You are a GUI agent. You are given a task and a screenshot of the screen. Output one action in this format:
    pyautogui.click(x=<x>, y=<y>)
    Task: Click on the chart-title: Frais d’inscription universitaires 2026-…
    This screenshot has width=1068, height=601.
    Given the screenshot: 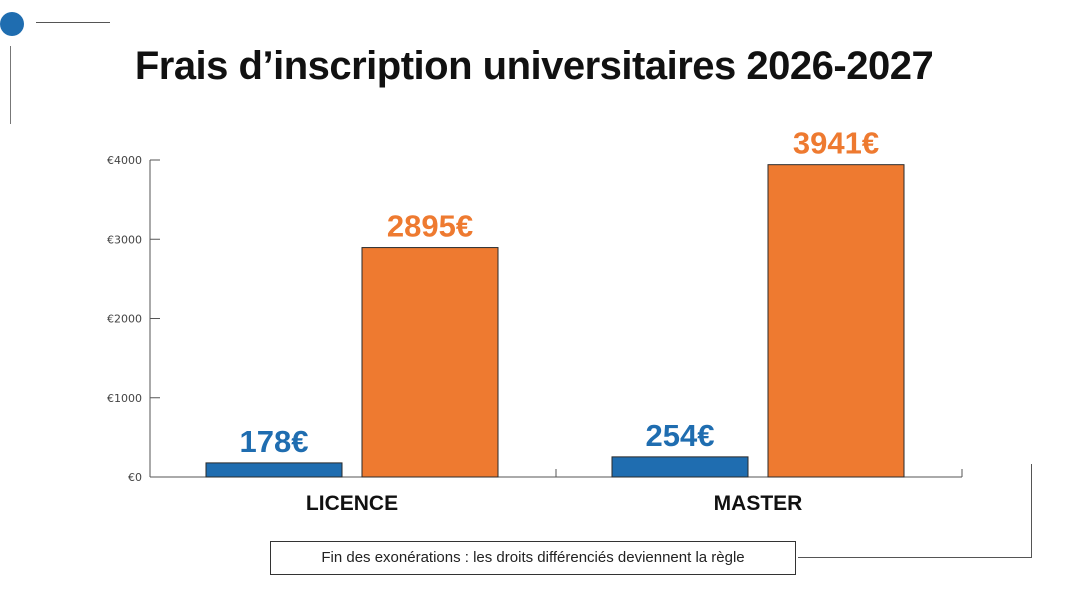 What is the action you would take?
    pyautogui.click(x=534, y=66)
    